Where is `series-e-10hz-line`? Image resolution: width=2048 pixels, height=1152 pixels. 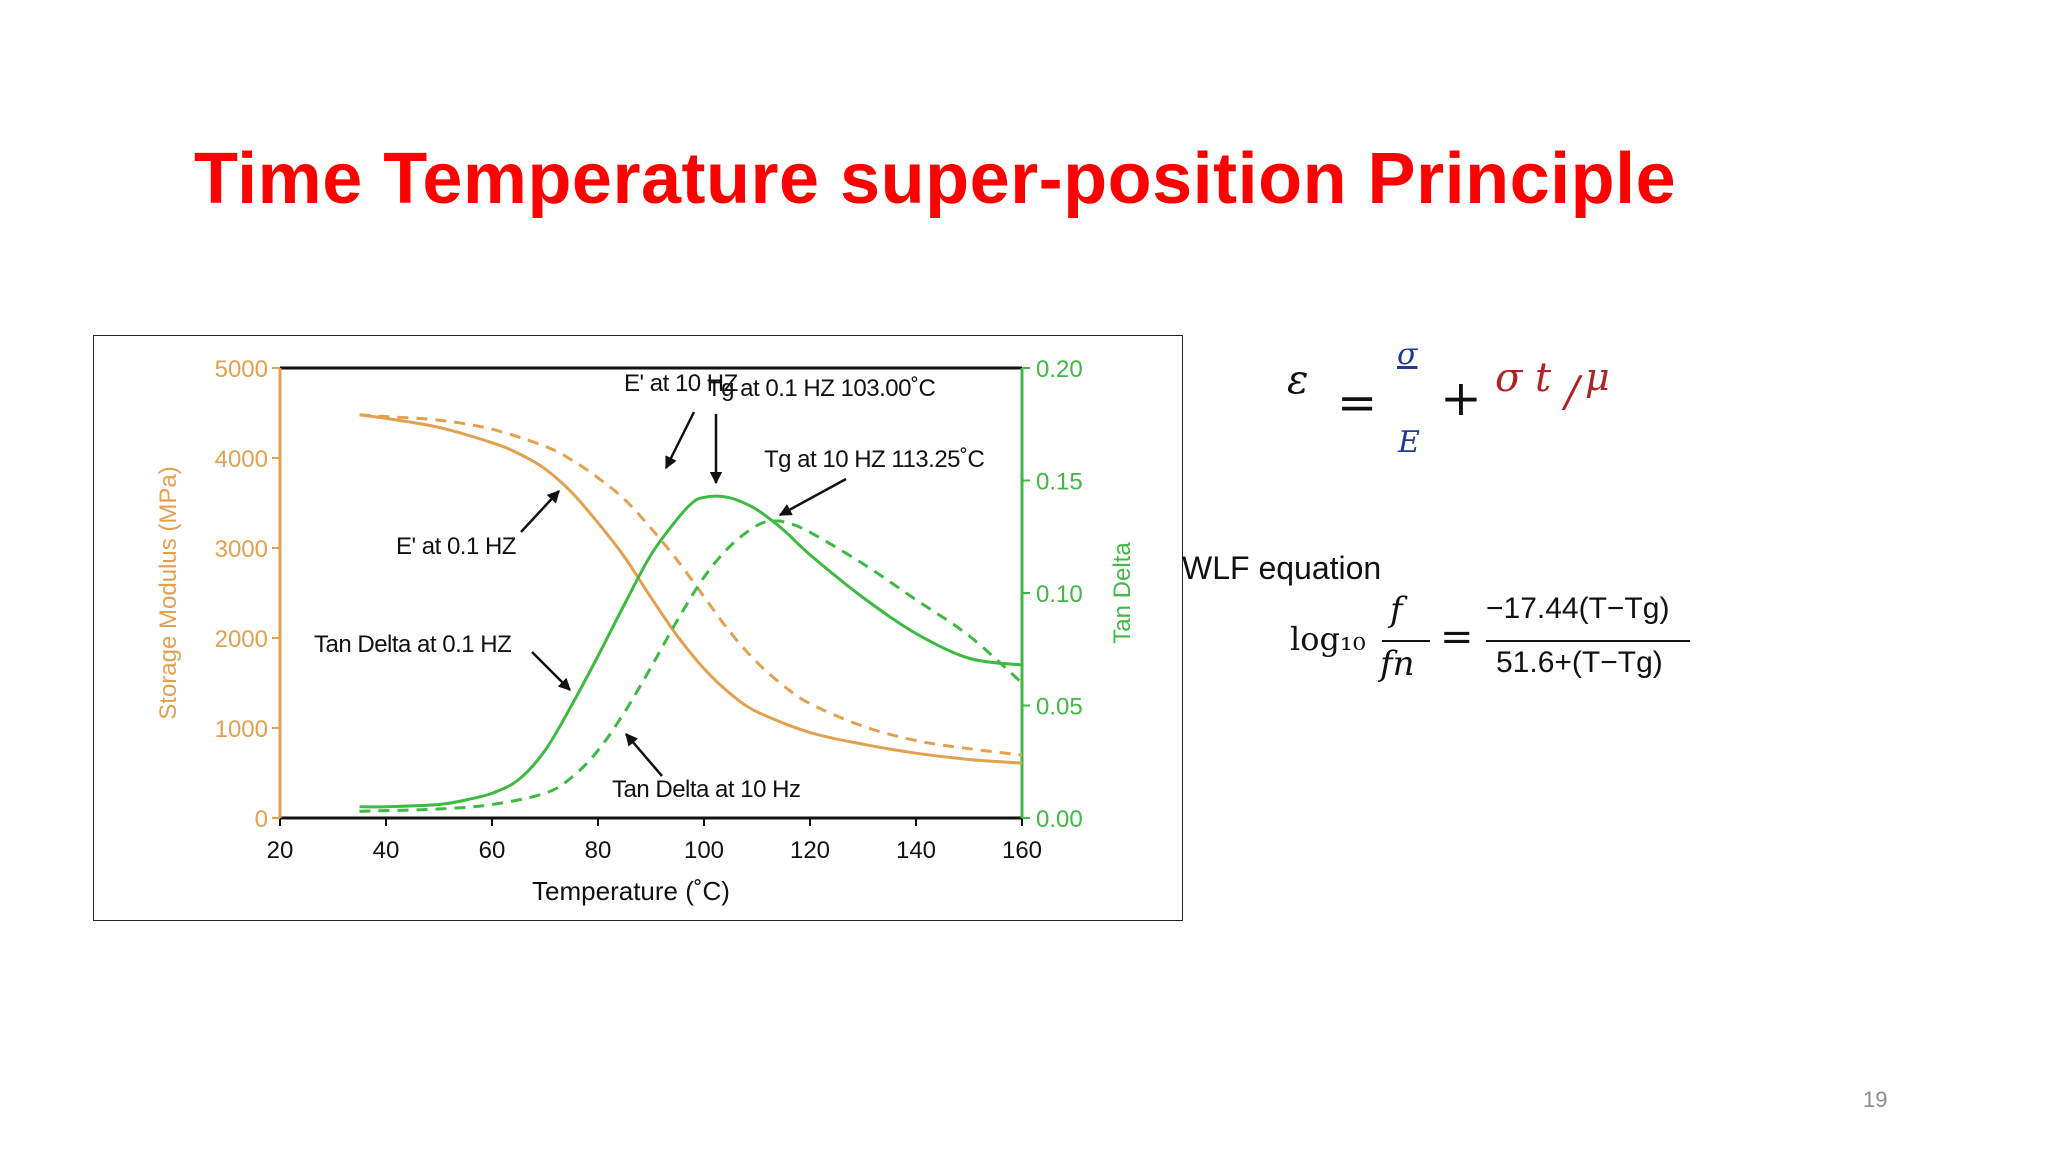
series-e-10hz-line is located at coordinates (691, 585).